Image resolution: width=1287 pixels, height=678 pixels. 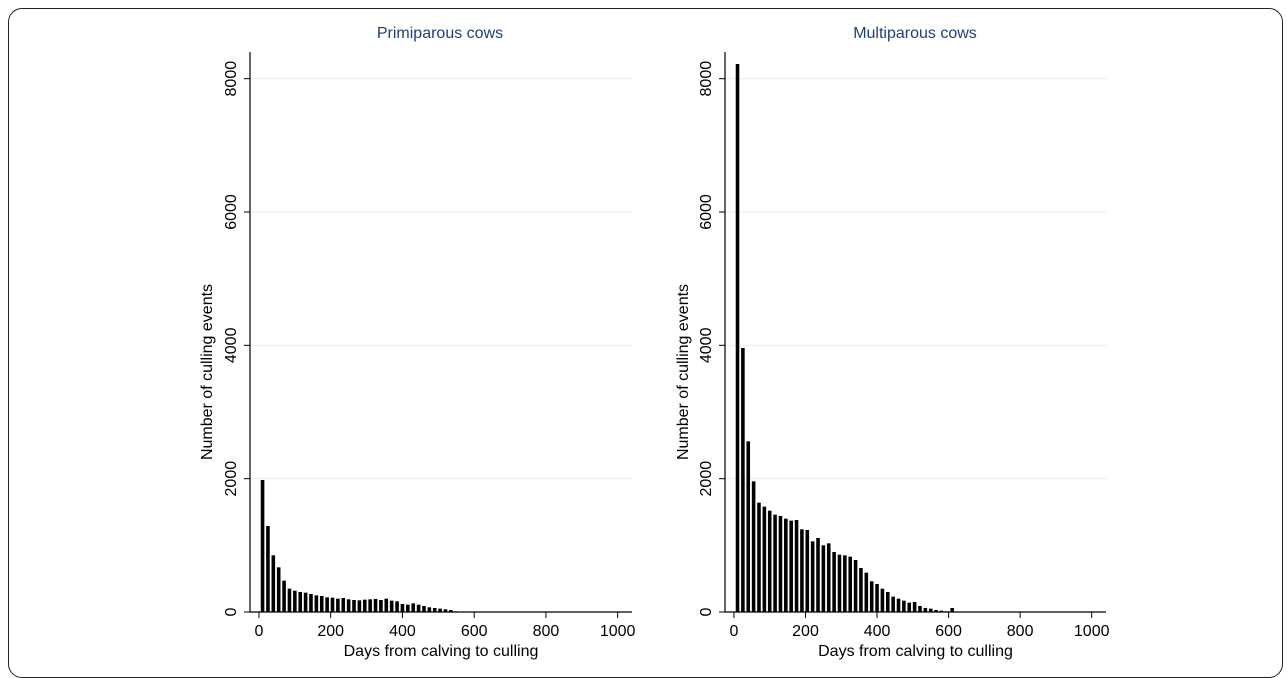 I want to click on chart-title: Multiparous cows, so click(x=915, y=33).